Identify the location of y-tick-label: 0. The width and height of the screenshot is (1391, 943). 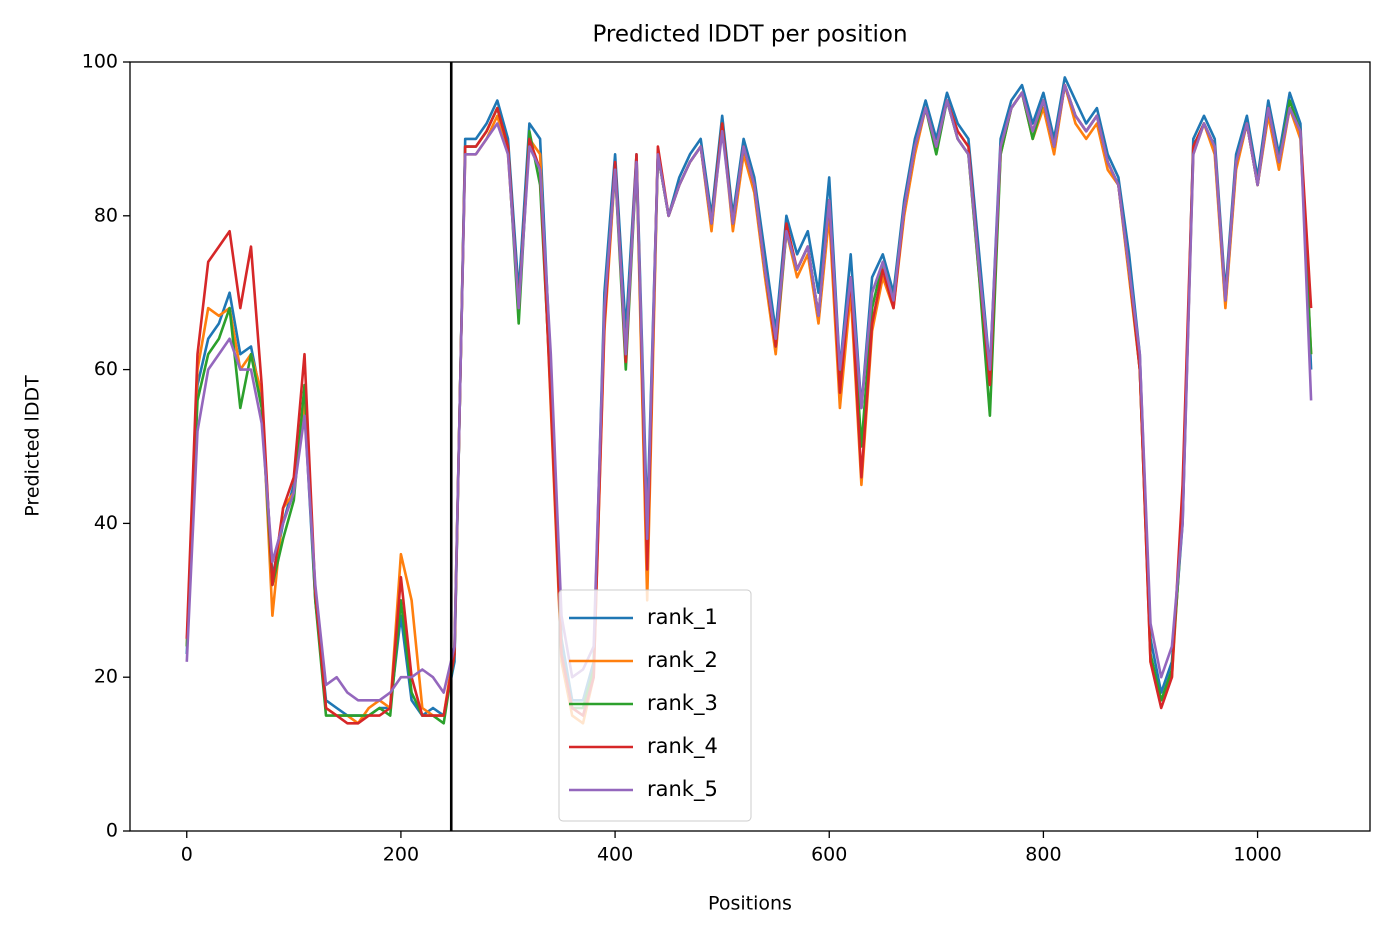
(112, 831).